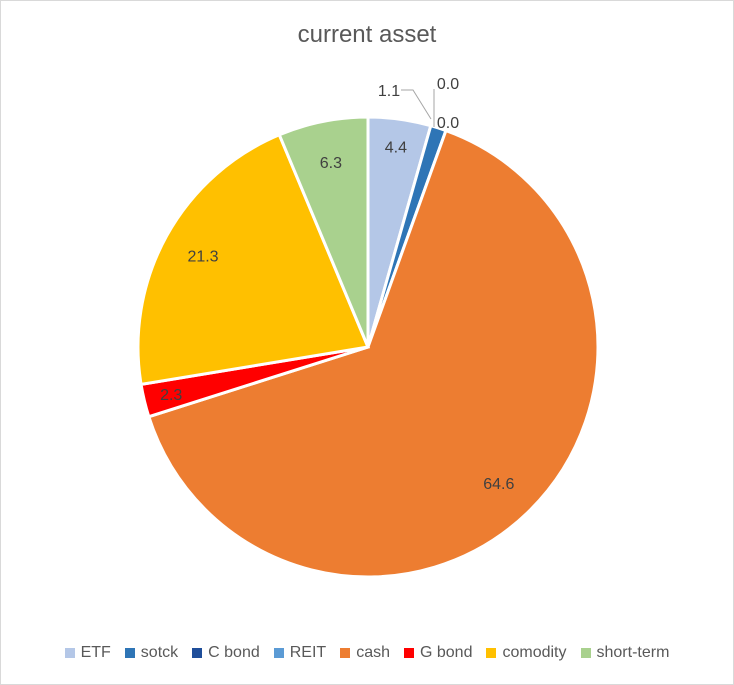  I want to click on legend-item-etf: ETF, so click(87, 653).